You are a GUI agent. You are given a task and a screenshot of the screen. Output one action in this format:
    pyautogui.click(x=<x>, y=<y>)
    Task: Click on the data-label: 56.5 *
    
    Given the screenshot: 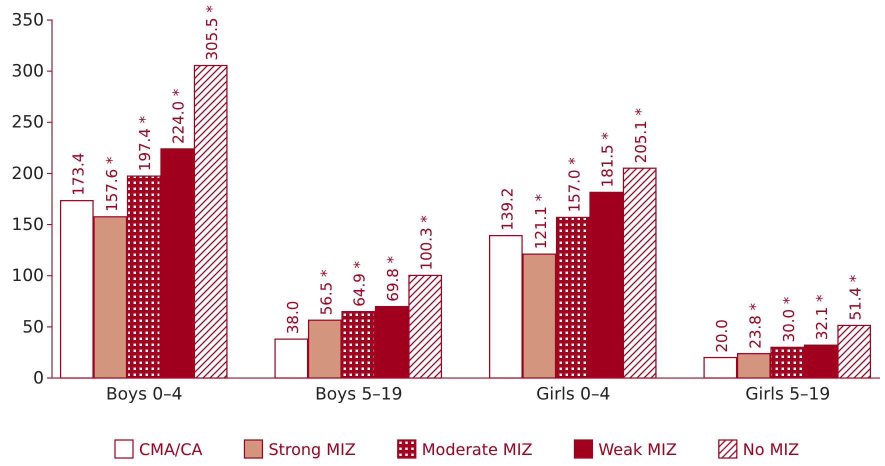 What is the action you would take?
    pyautogui.click(x=326, y=292)
    